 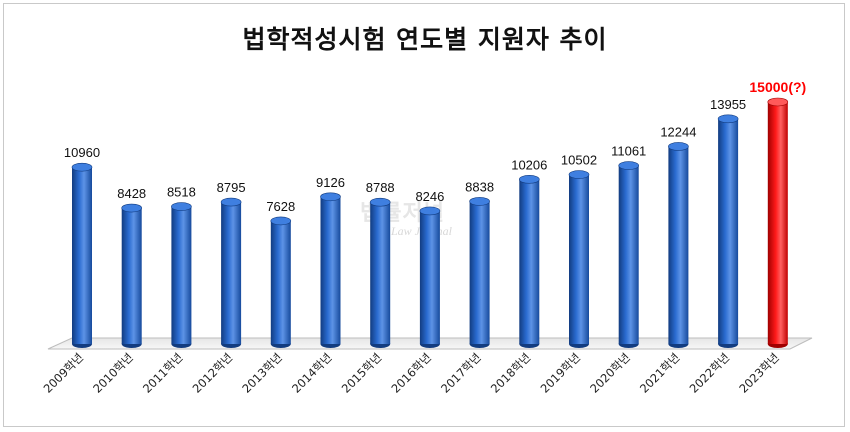 What do you see at coordinates (629, 254) in the screenshot?
I see `bar-2020학년` at bounding box center [629, 254].